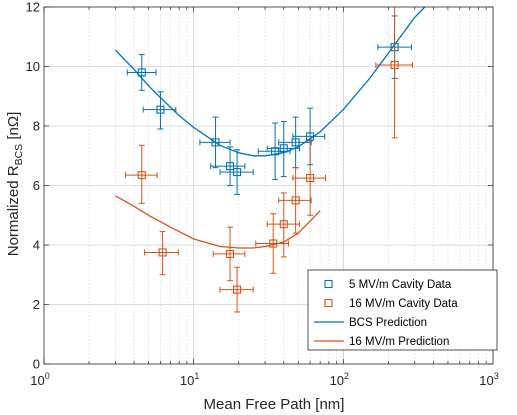 This screenshot has height=415, width=517. I want to click on y-tick-labels: 0 2 4 6 8 10 12, so click(33, 186).